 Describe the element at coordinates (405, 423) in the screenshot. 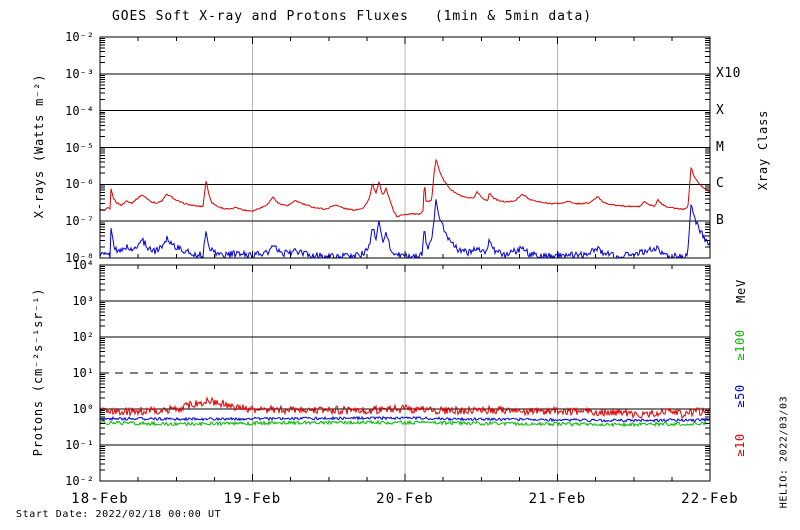

I see `protons-ge100-flux` at that location.